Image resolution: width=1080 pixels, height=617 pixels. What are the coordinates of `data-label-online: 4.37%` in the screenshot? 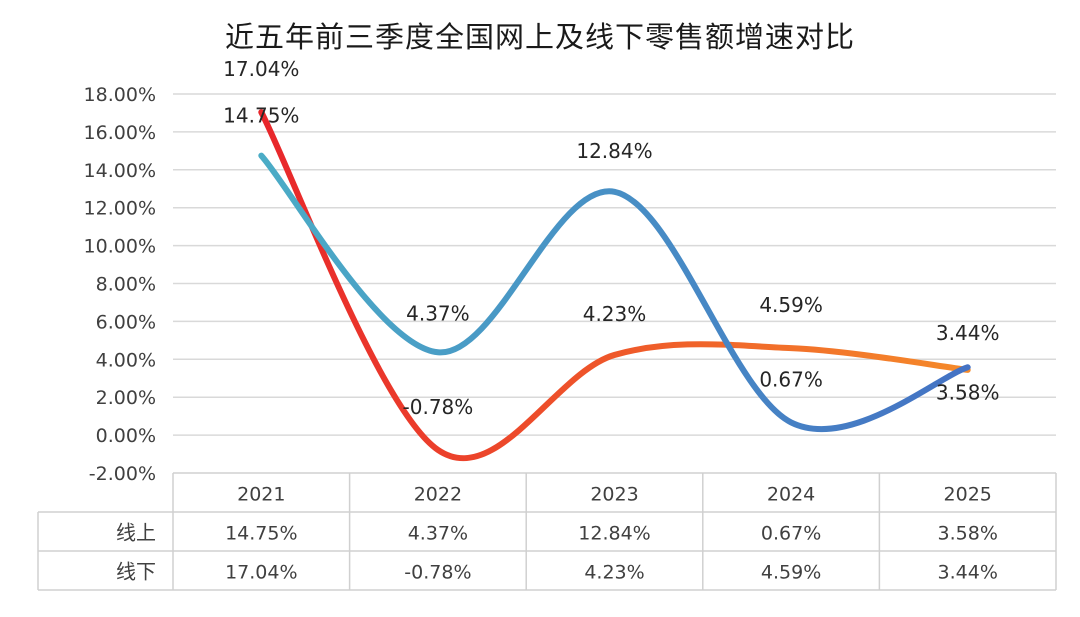 It's located at (438, 313).